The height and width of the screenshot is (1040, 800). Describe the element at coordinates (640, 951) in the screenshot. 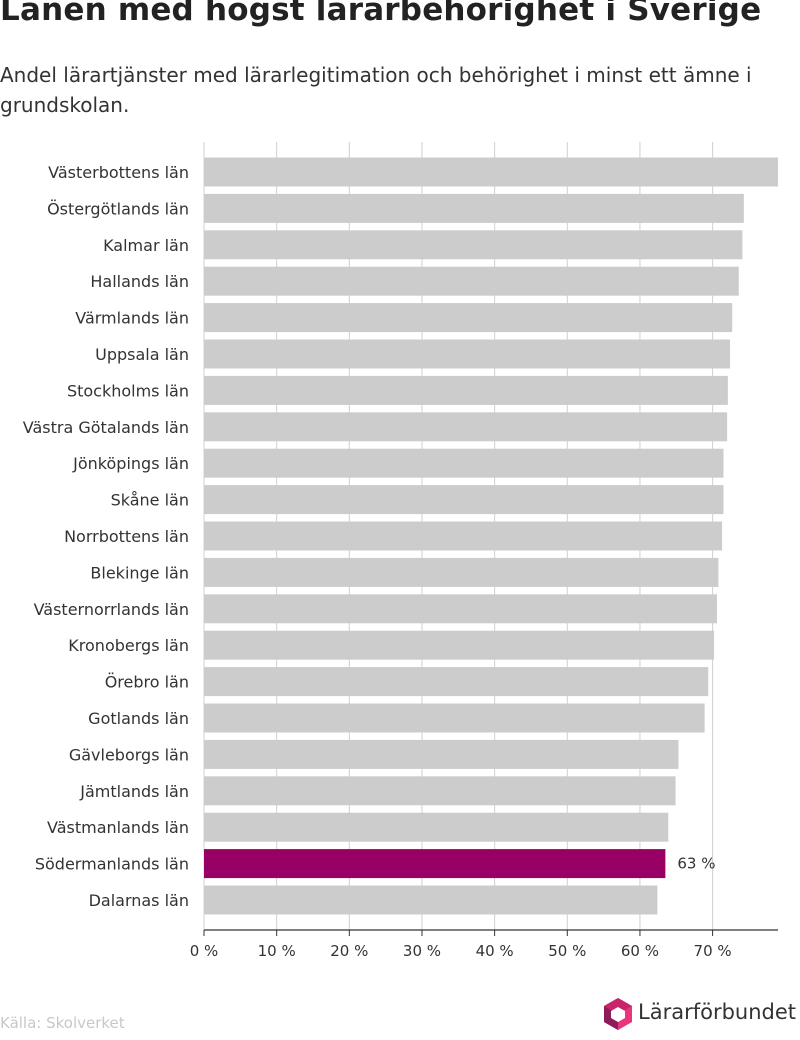

I see `x-tick-label: 60 %` at that location.